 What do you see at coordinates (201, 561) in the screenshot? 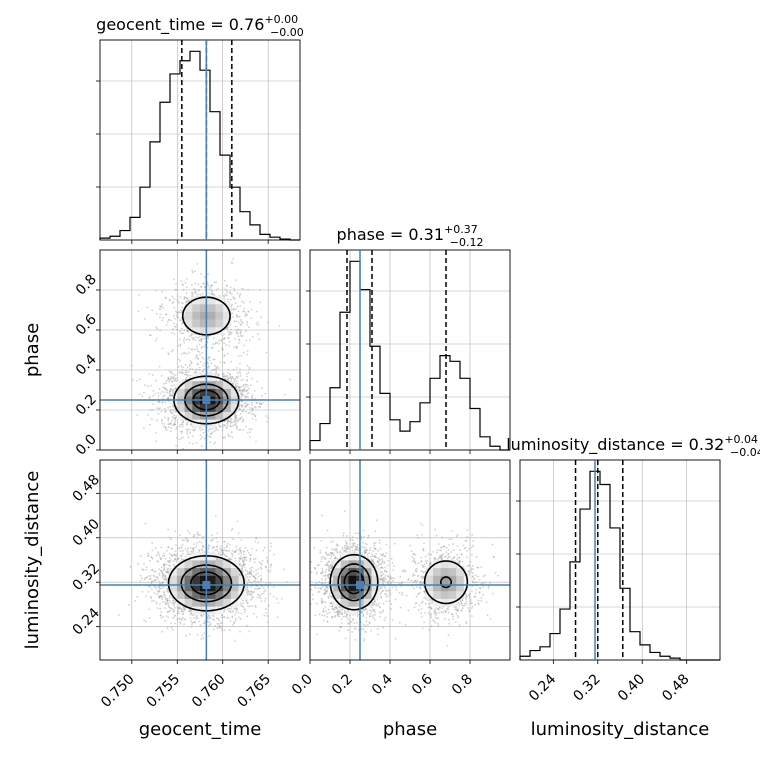
I see `scatter-panel-geocent_time-vs-luminosity_distance` at bounding box center [201, 561].